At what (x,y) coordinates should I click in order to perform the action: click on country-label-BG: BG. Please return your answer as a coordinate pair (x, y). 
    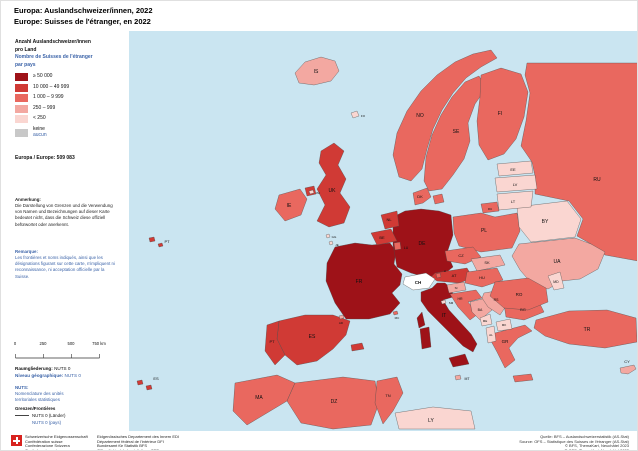
    Looking at the image, I should click on (523, 309).